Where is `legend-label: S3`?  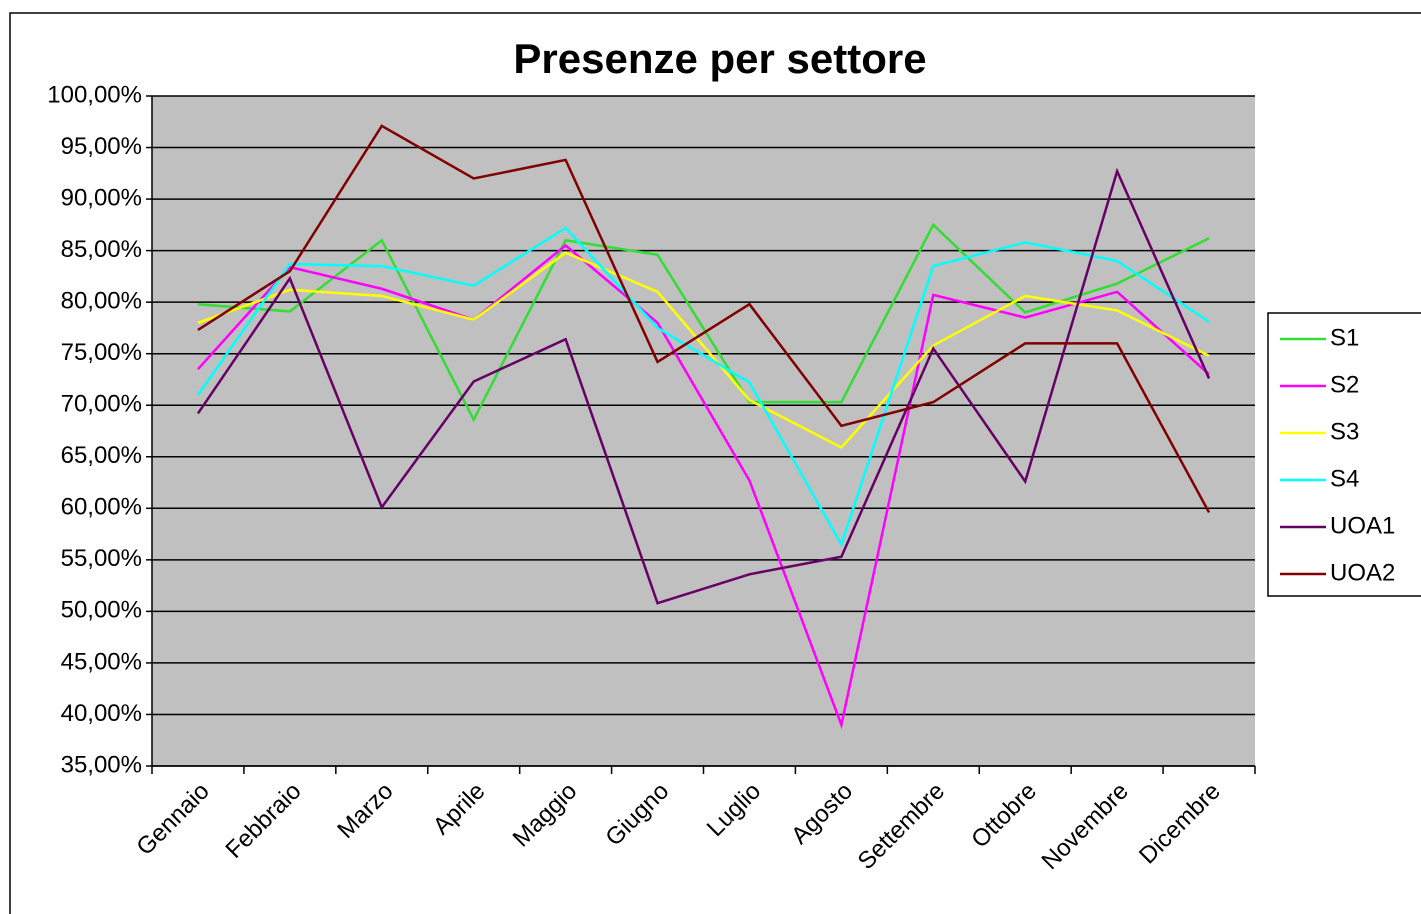
legend-label: S3 is located at coordinates (1344, 431).